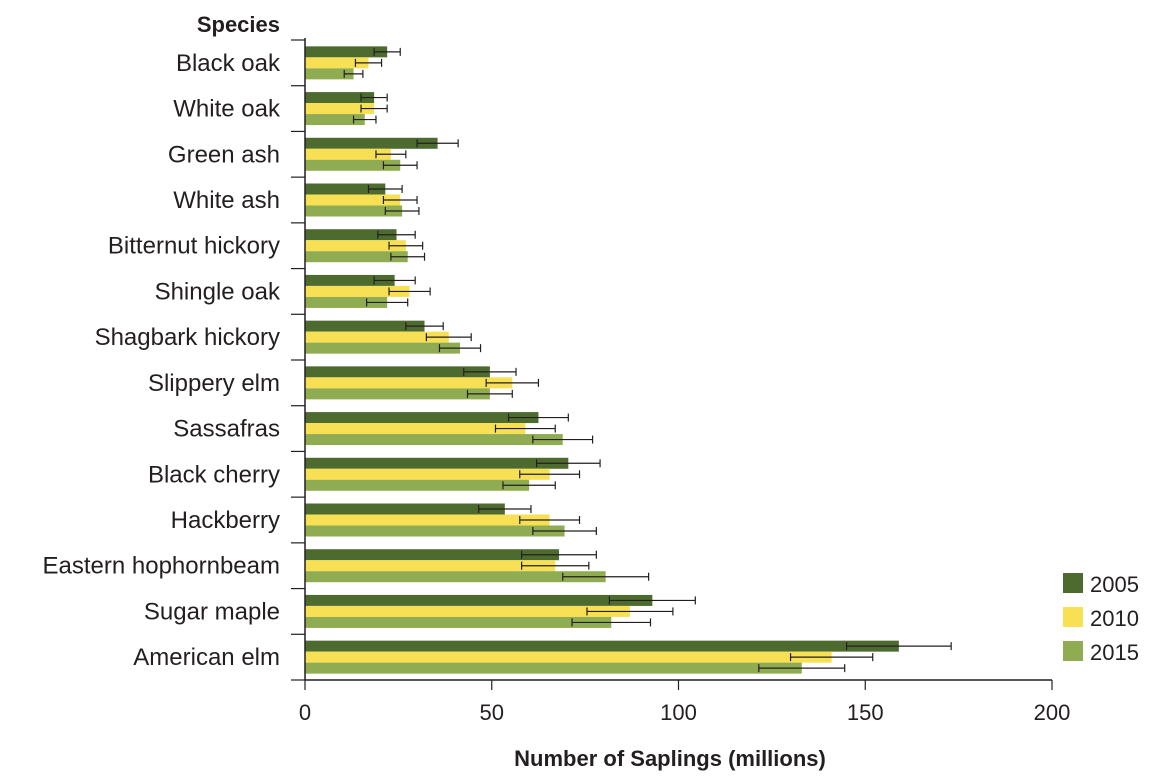 The height and width of the screenshot is (777, 1157). Describe the element at coordinates (225, 520) in the screenshot. I see `category-label: Hackberry` at that location.